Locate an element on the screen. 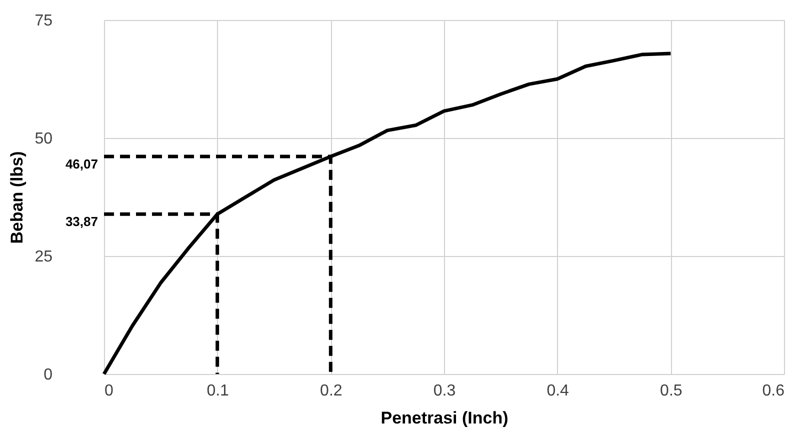  x-tick-label: 0 is located at coordinates (109, 391).